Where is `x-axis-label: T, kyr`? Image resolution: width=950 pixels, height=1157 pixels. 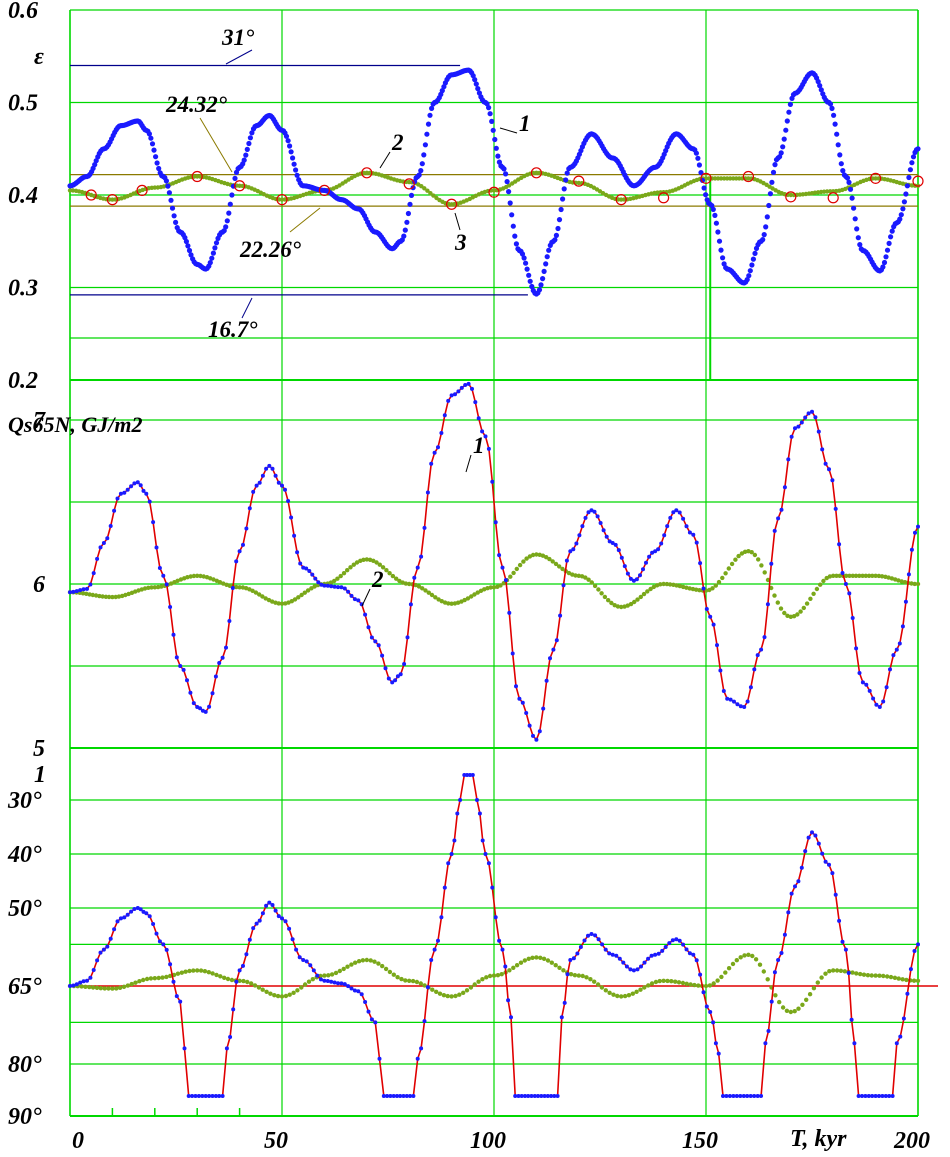 x-axis-label: T, kyr is located at coordinates (818, 1139).